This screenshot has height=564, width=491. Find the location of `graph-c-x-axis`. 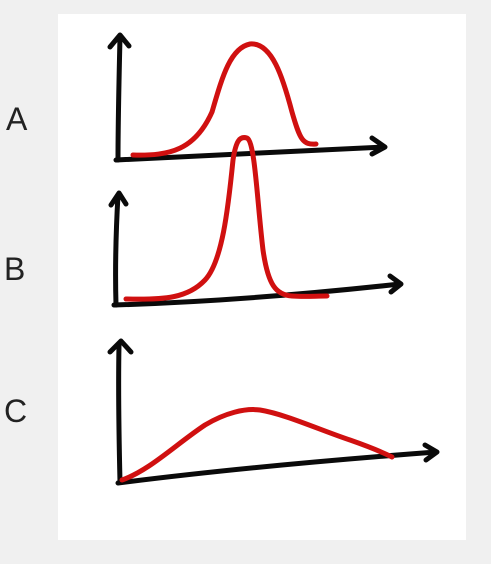

graph-c-x-axis is located at coordinates (277, 464).